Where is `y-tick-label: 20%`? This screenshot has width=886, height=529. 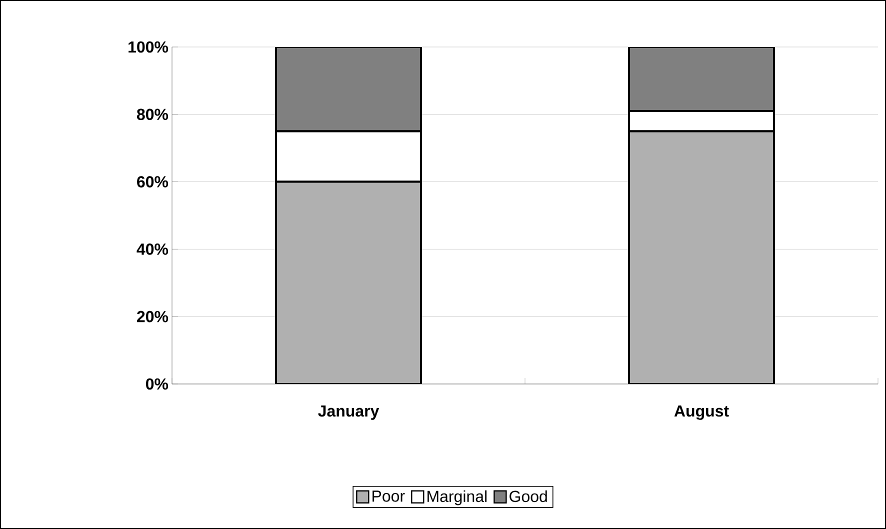 y-tick-label: 20% is located at coordinates (152, 316).